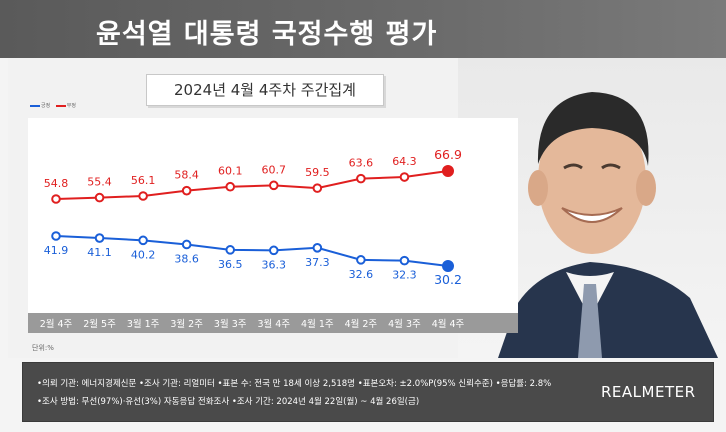 This screenshot has height=432, width=726. Describe the element at coordinates (361, 324) in the screenshot. I see `x-tick-label: 4월 2주` at that location.